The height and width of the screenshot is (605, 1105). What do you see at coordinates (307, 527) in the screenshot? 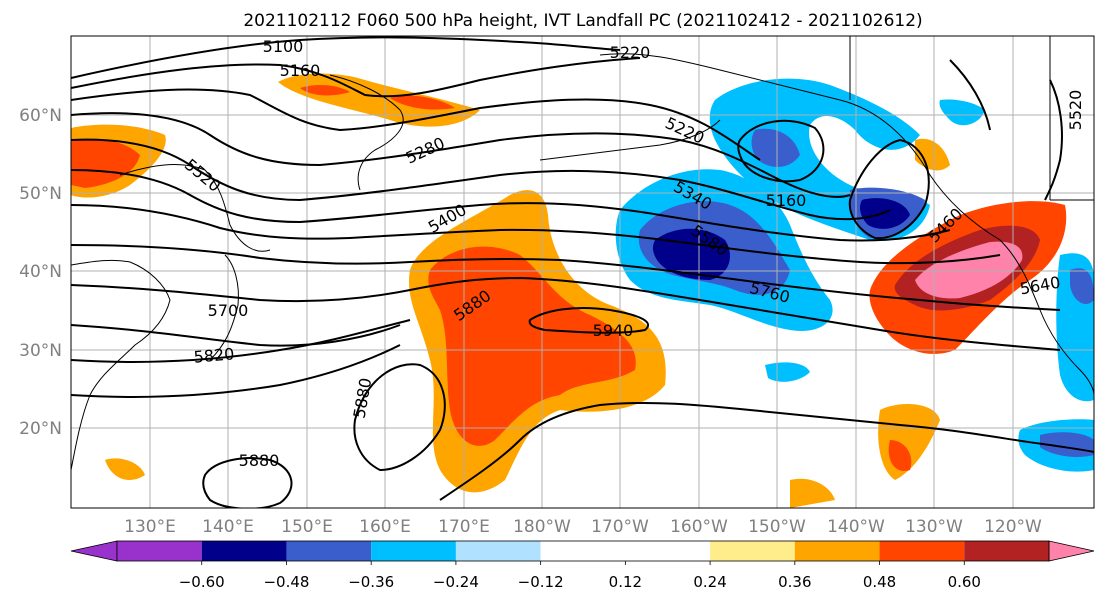
I see `longitude-label: 150°E` at bounding box center [307, 527].